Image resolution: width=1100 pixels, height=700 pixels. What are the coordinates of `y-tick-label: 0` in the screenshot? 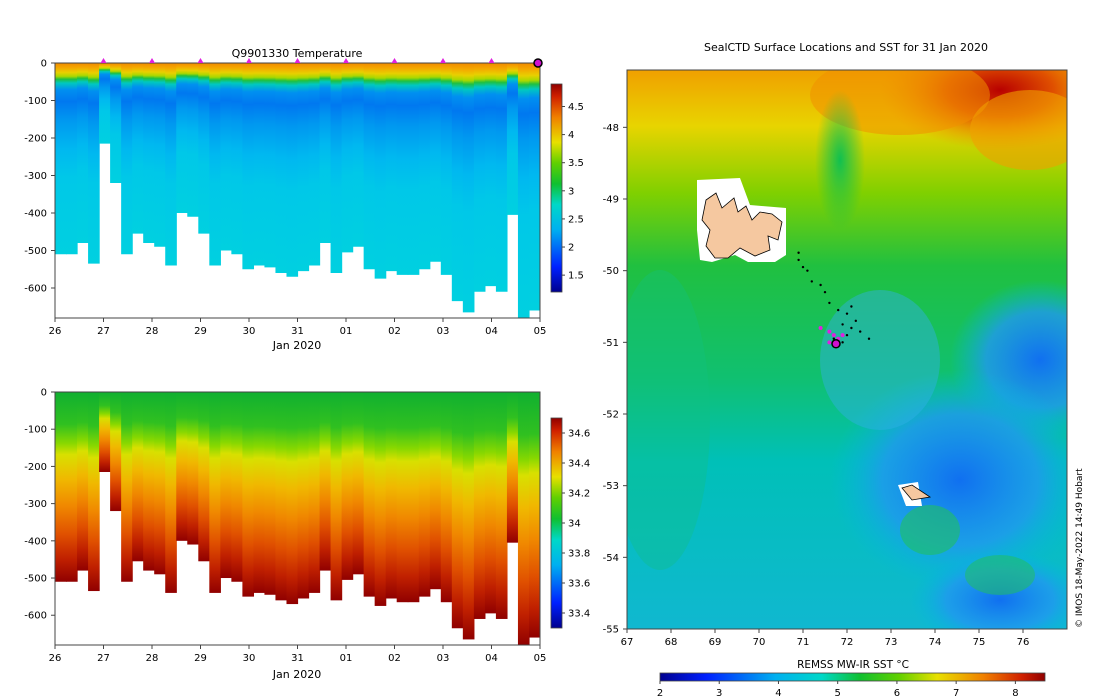 It's located at (44, 393).